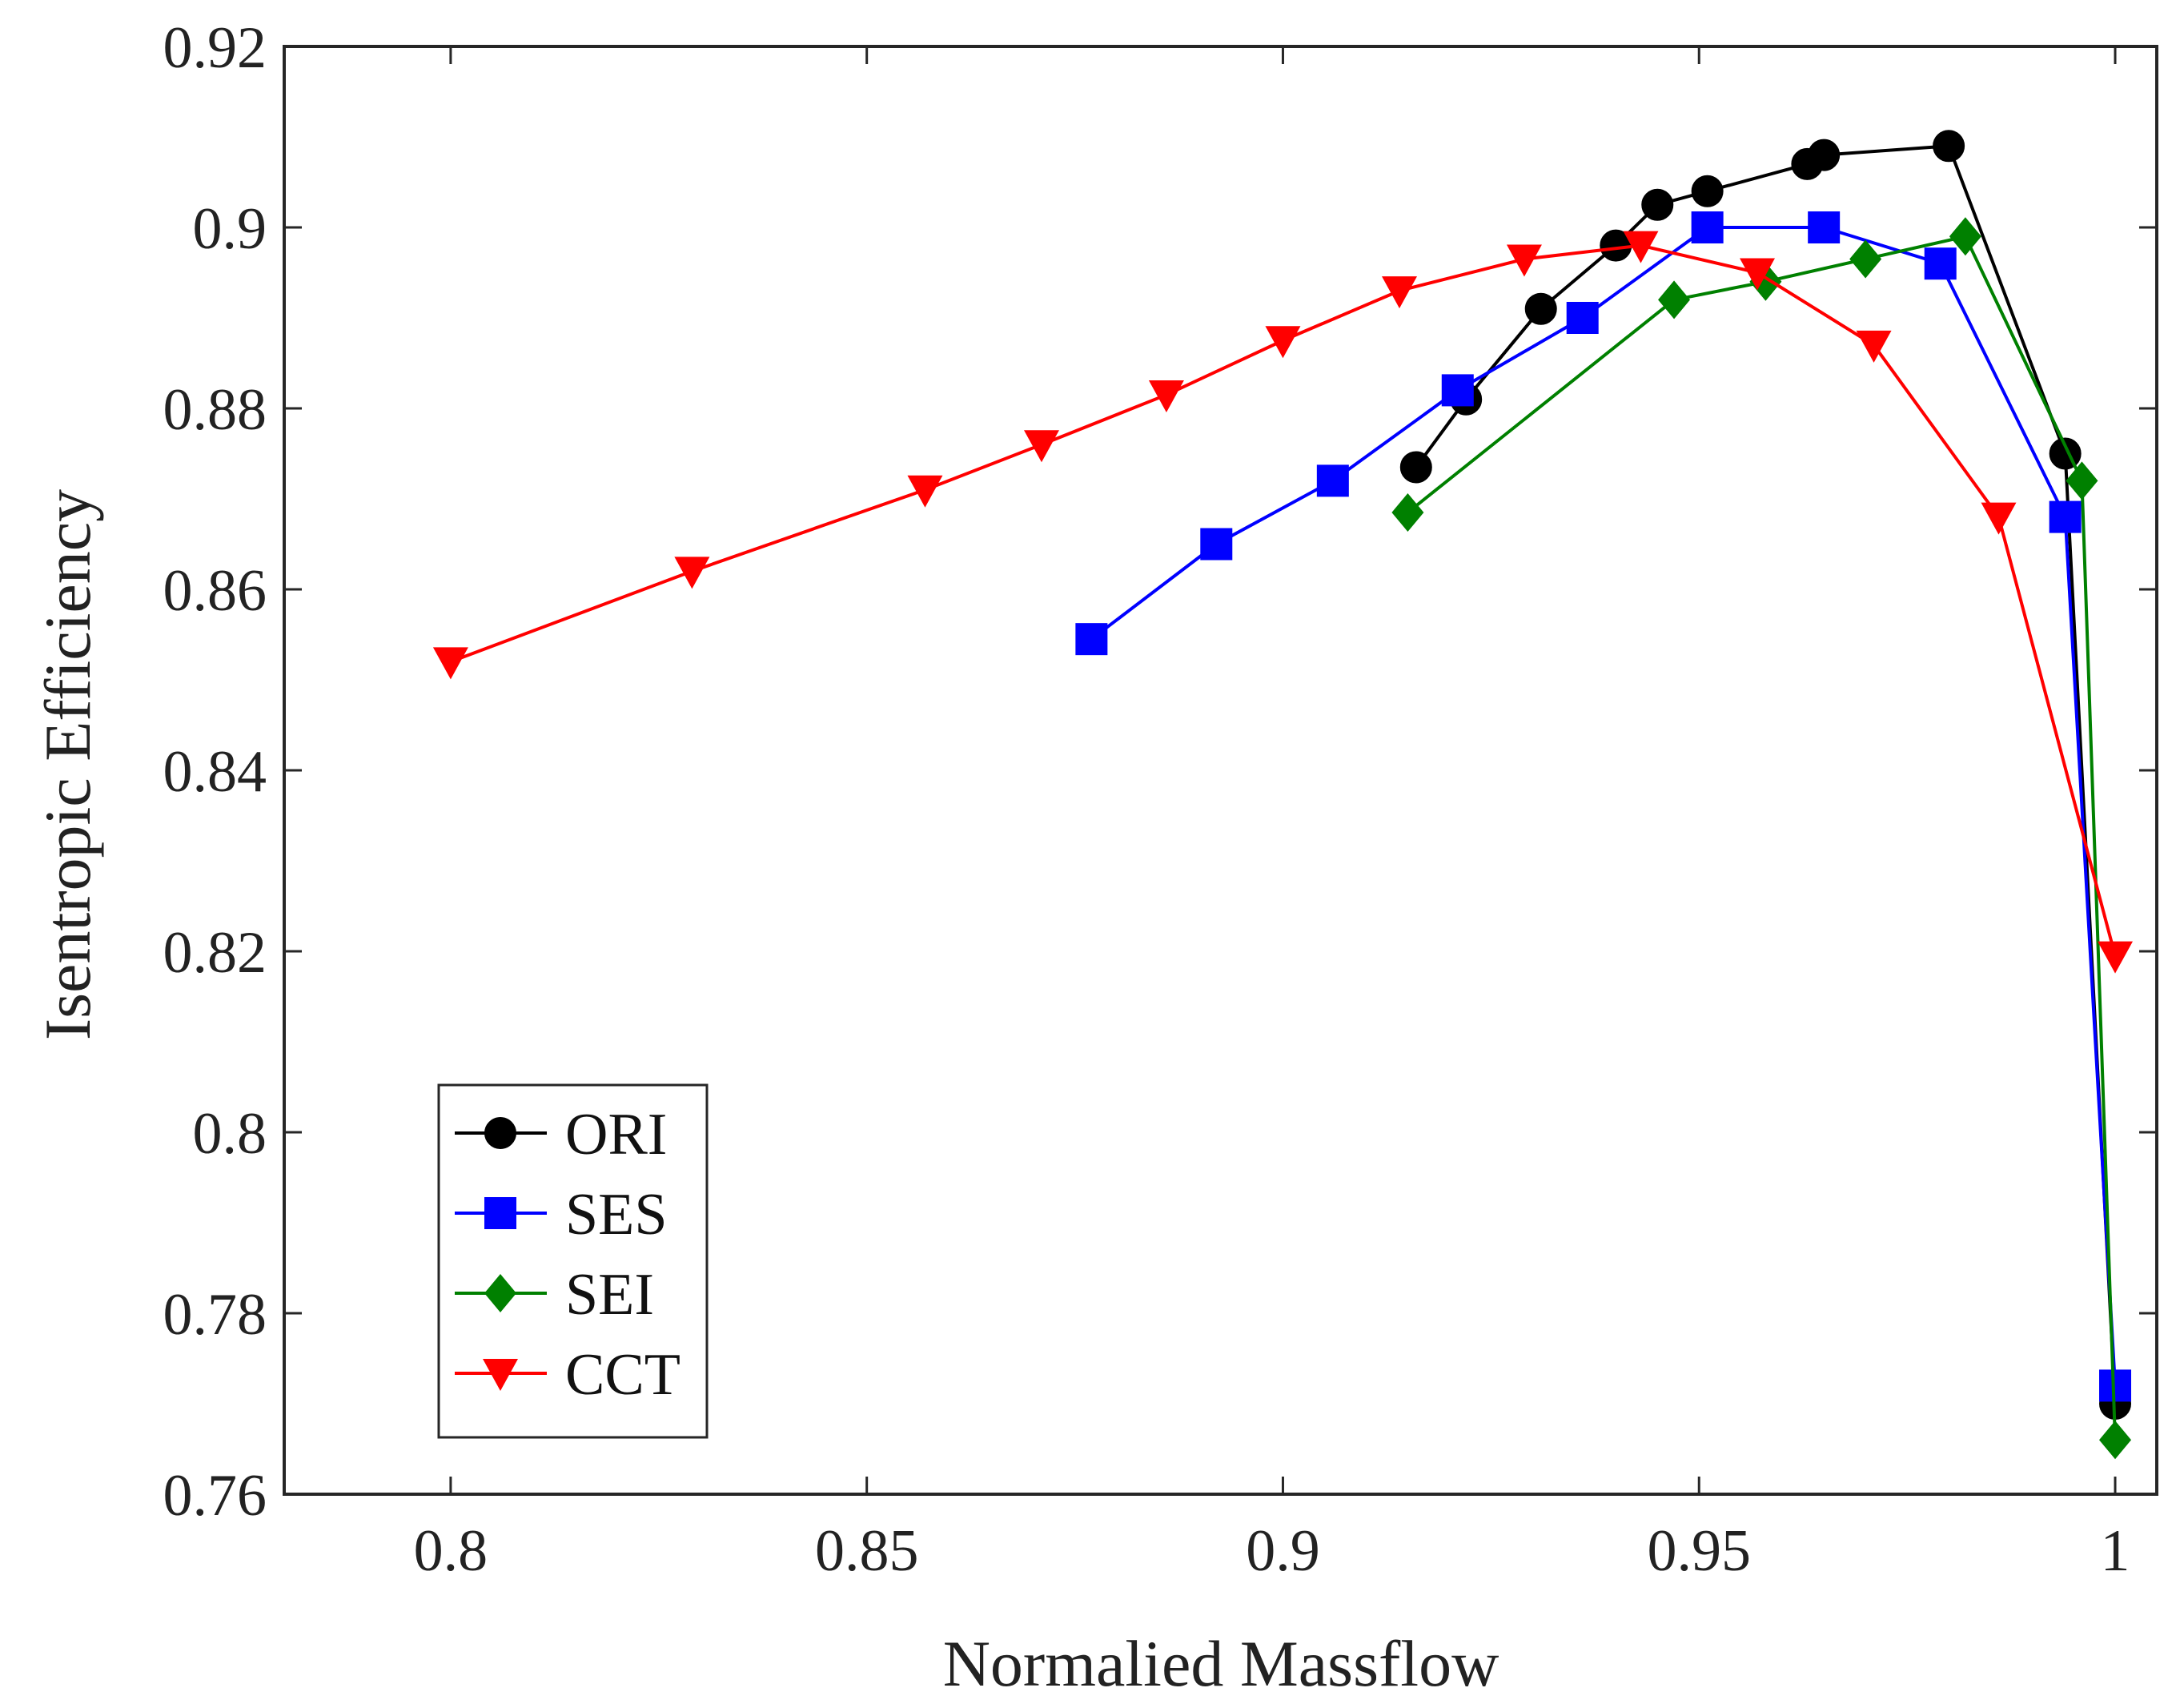  Describe the element at coordinates (561, 1135) in the screenshot. I see `legend-item-ori: ORI` at that location.